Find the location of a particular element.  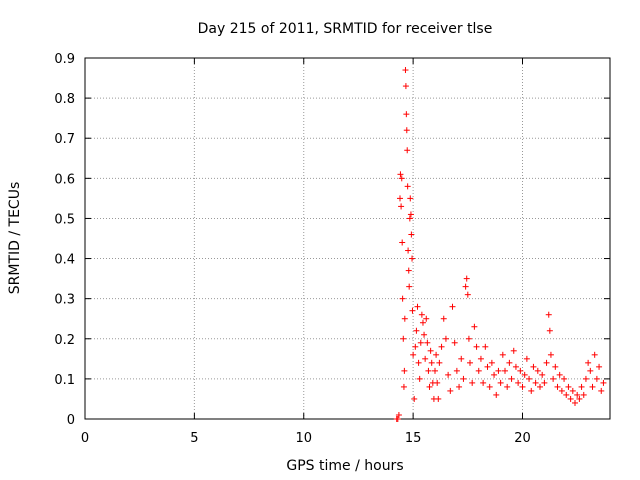

x-tick-label: 15 is located at coordinates (413, 438).